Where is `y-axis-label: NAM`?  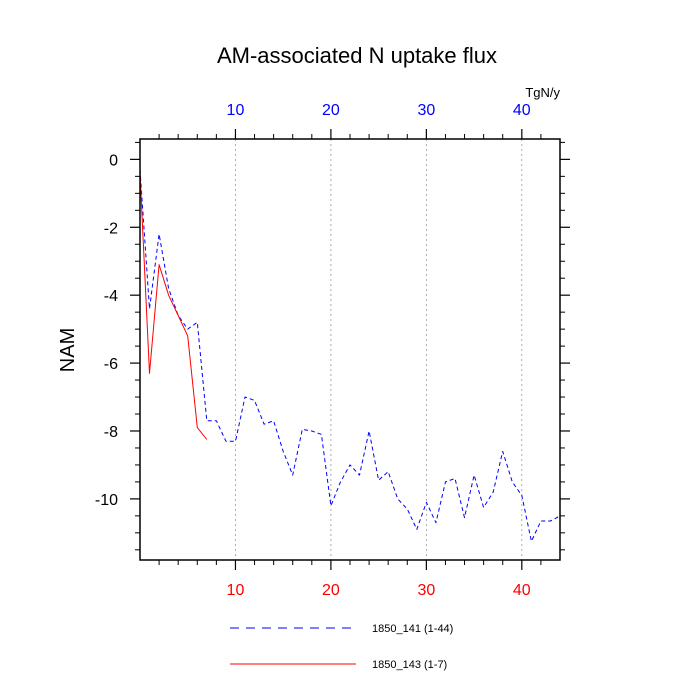 y-axis-label: NAM is located at coordinates (68, 350).